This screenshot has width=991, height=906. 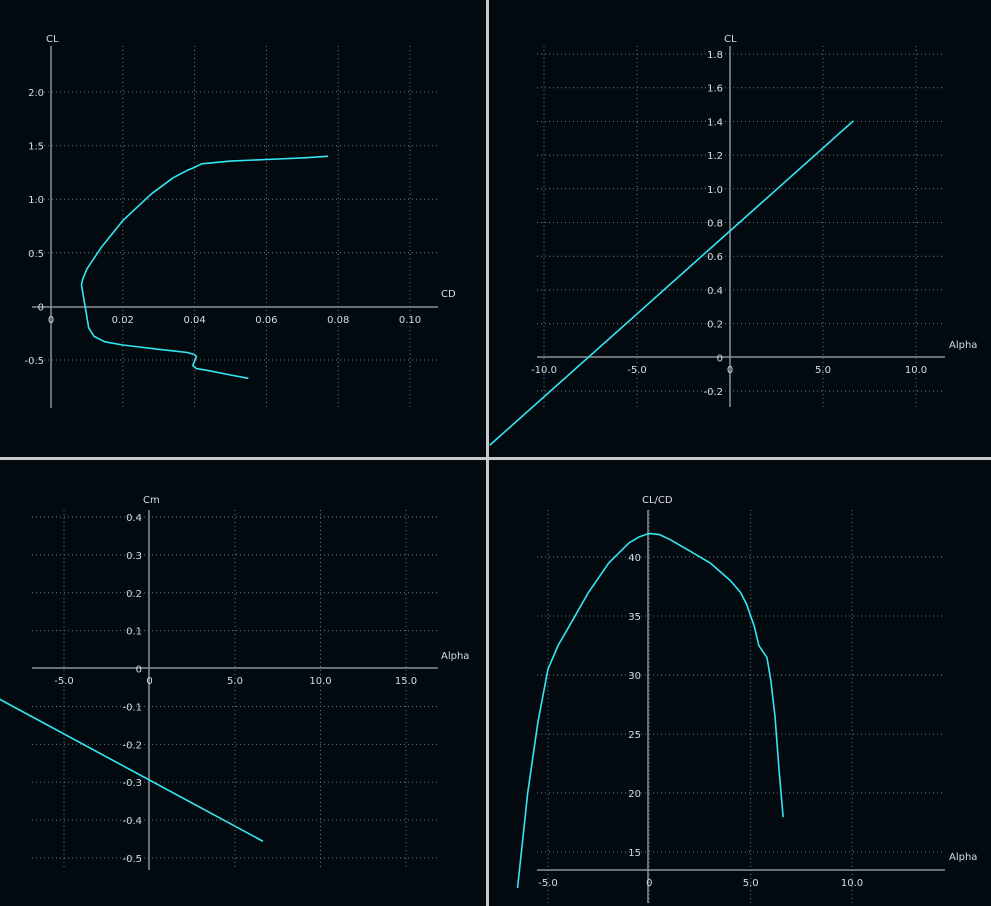 I want to click on x-axis-title: CD, so click(x=448, y=294).